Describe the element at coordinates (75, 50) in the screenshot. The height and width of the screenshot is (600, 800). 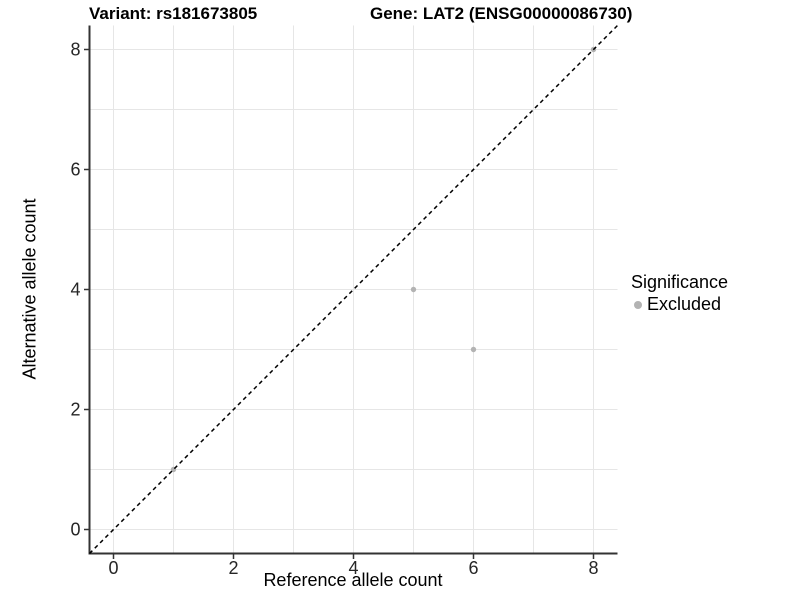
I see `y-tick-label: 8` at that location.